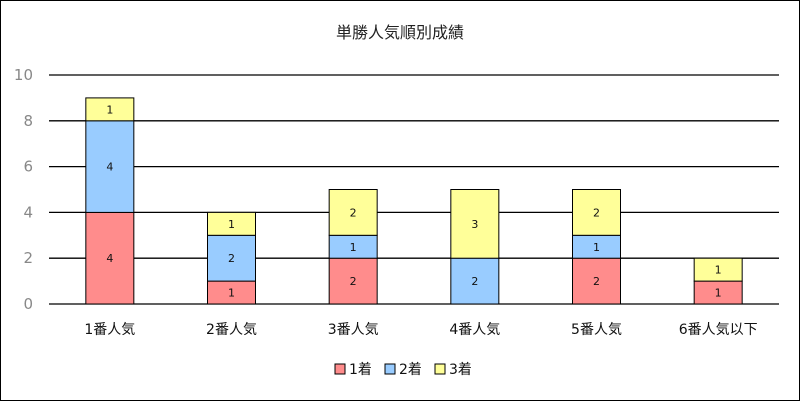 The width and height of the screenshot is (800, 401). I want to click on legend-label: 3着, so click(460, 370).